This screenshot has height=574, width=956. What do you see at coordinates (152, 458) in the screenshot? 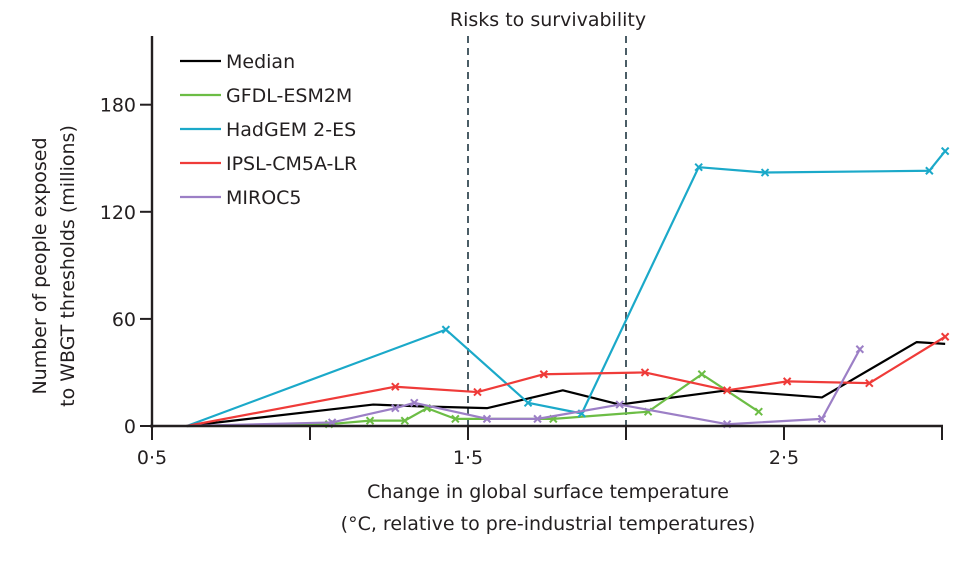
I see `x-tick-label: 0·5` at bounding box center [152, 458].